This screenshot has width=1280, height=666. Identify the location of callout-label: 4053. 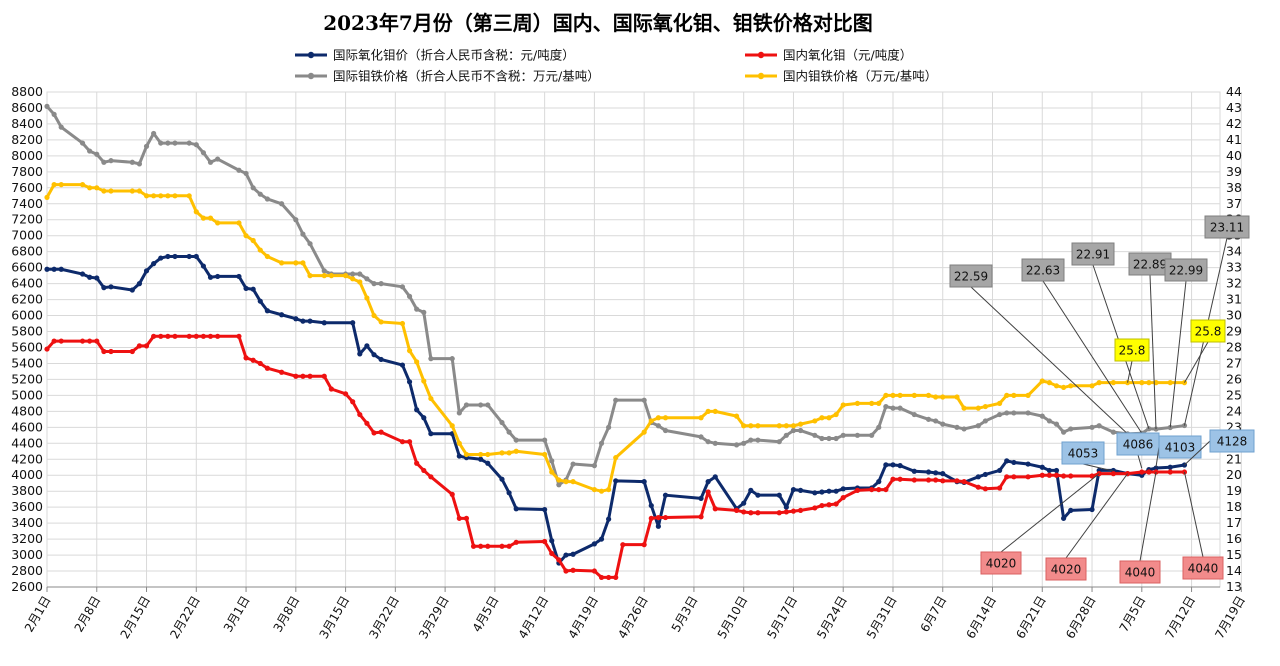
(1083, 454).